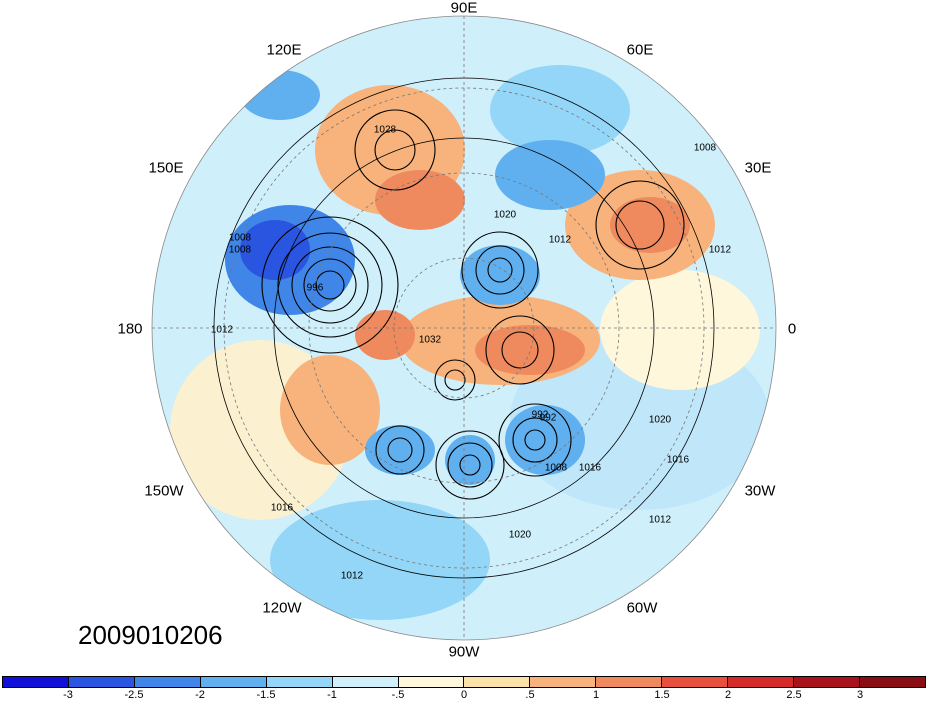 The height and width of the screenshot is (702, 928). What do you see at coordinates (760, 491) in the screenshot?
I see `lon-label-30w: 30W` at bounding box center [760, 491].